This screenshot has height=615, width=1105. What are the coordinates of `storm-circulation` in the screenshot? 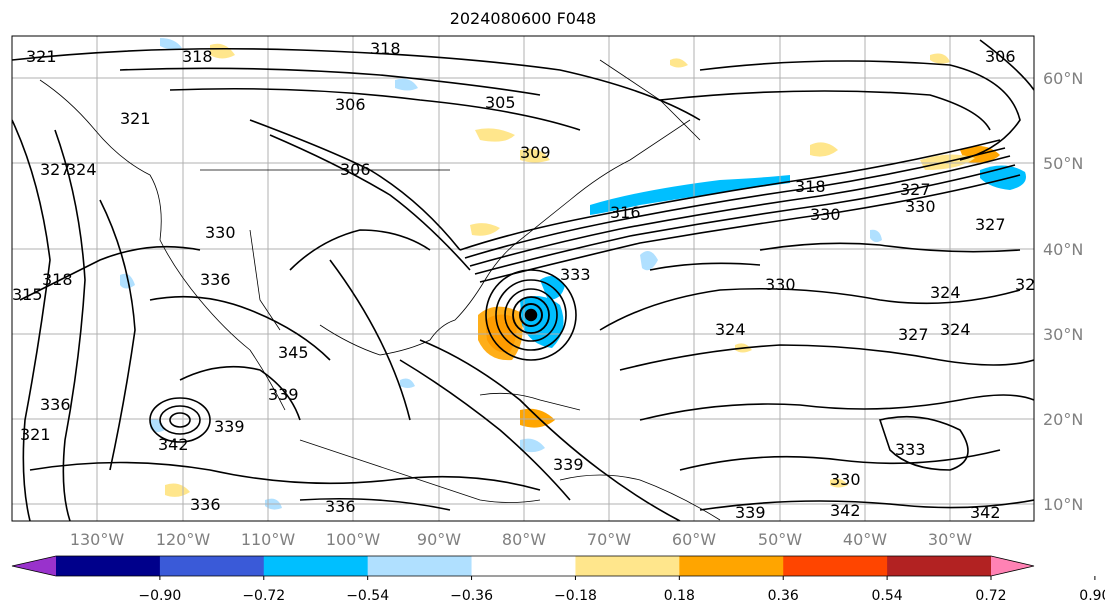 It's located at (531, 315).